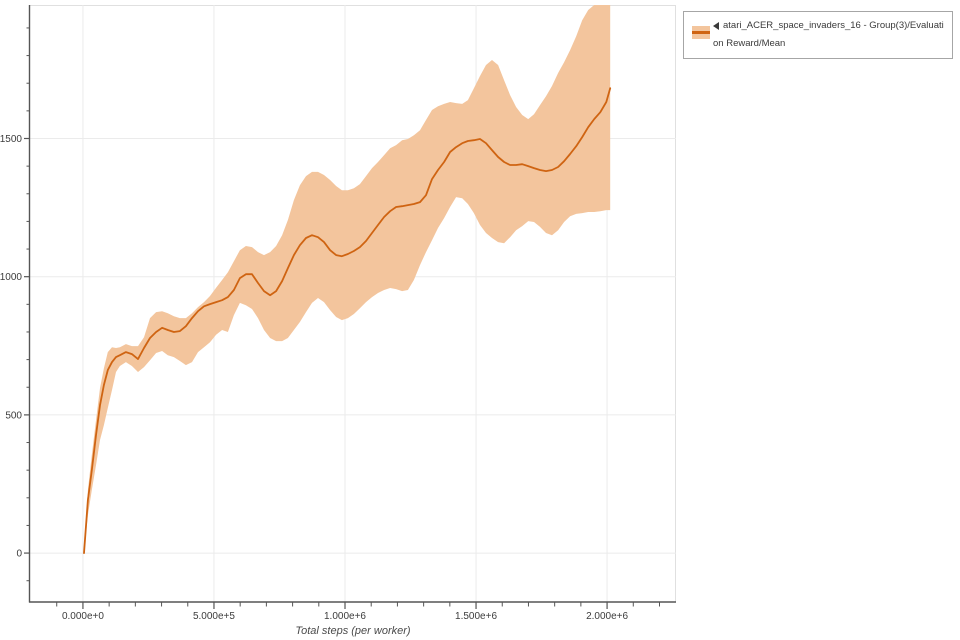  What do you see at coordinates (607, 616) in the screenshot?
I see `x-tick-label: 2.000e+6` at bounding box center [607, 616].